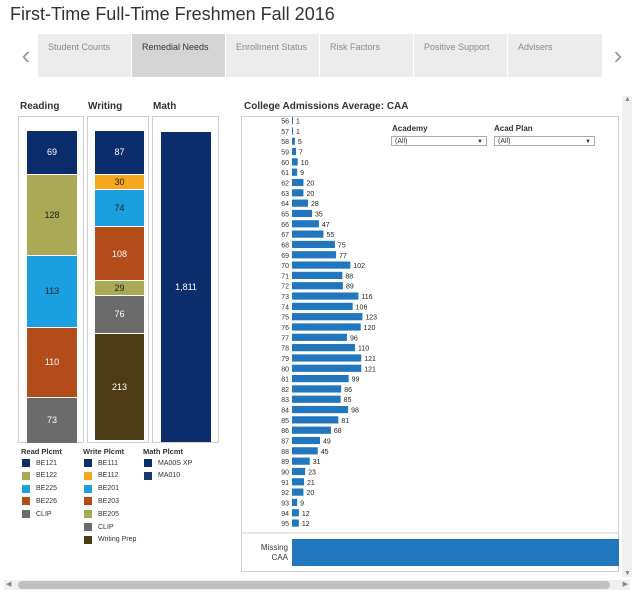  What do you see at coordinates (119, 152) in the screenshot?
I see `writing-segment: 87` at bounding box center [119, 152].